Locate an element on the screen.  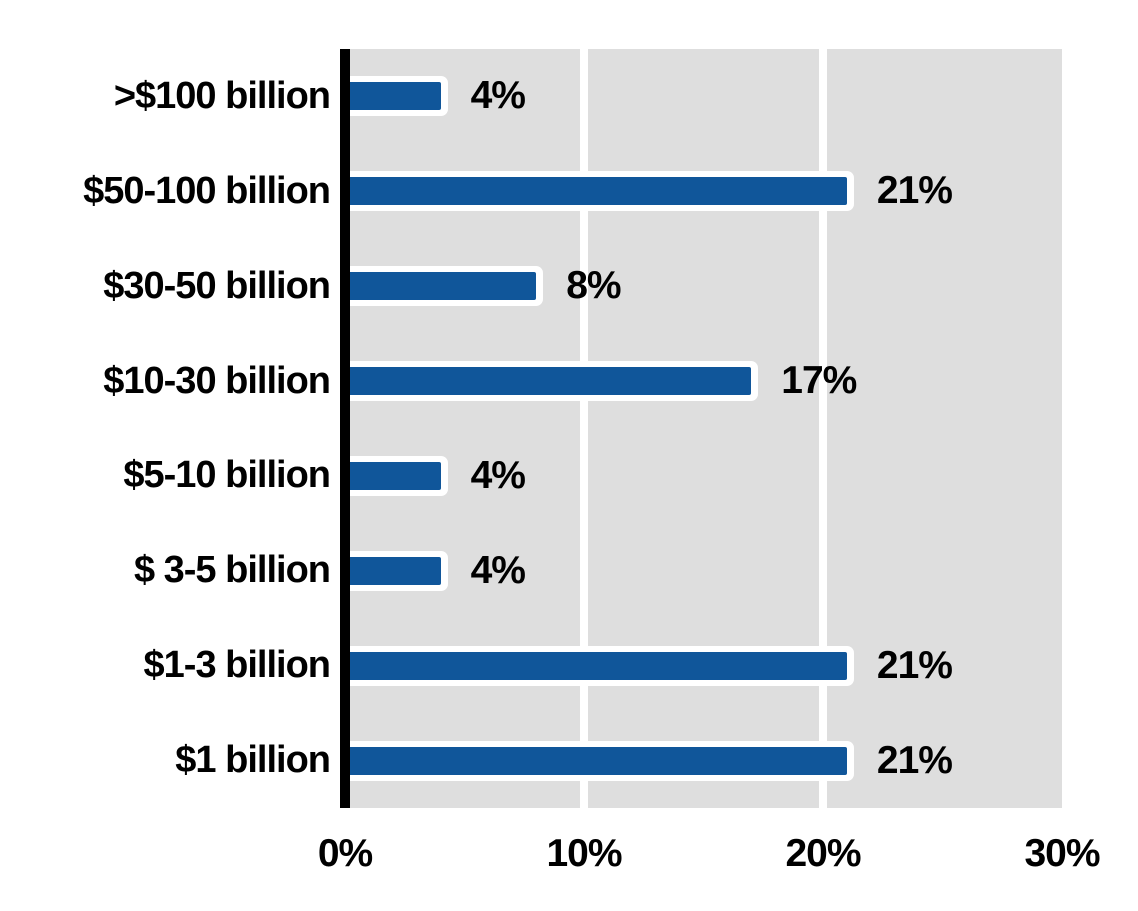
category-label: $ 3-5 billion is located at coordinates (232, 570).